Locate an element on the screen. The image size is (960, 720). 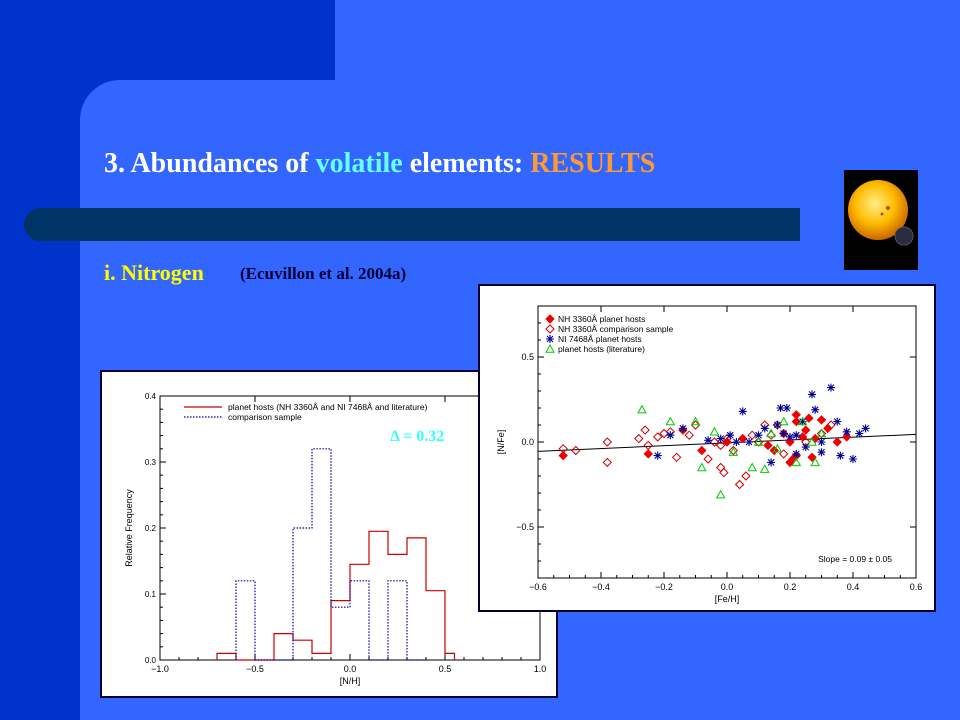
planet-disc is located at coordinates (904, 236).